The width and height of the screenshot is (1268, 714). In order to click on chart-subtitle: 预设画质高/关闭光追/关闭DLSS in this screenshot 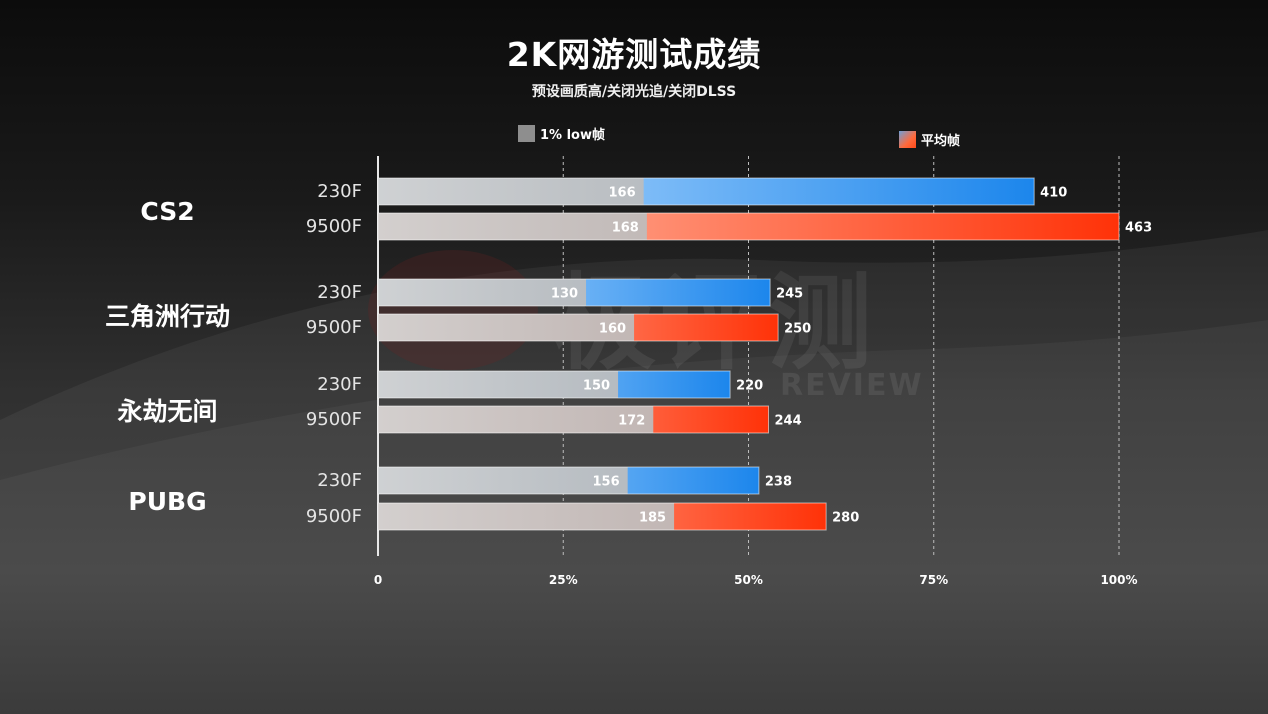, I will do `click(634, 92)`.